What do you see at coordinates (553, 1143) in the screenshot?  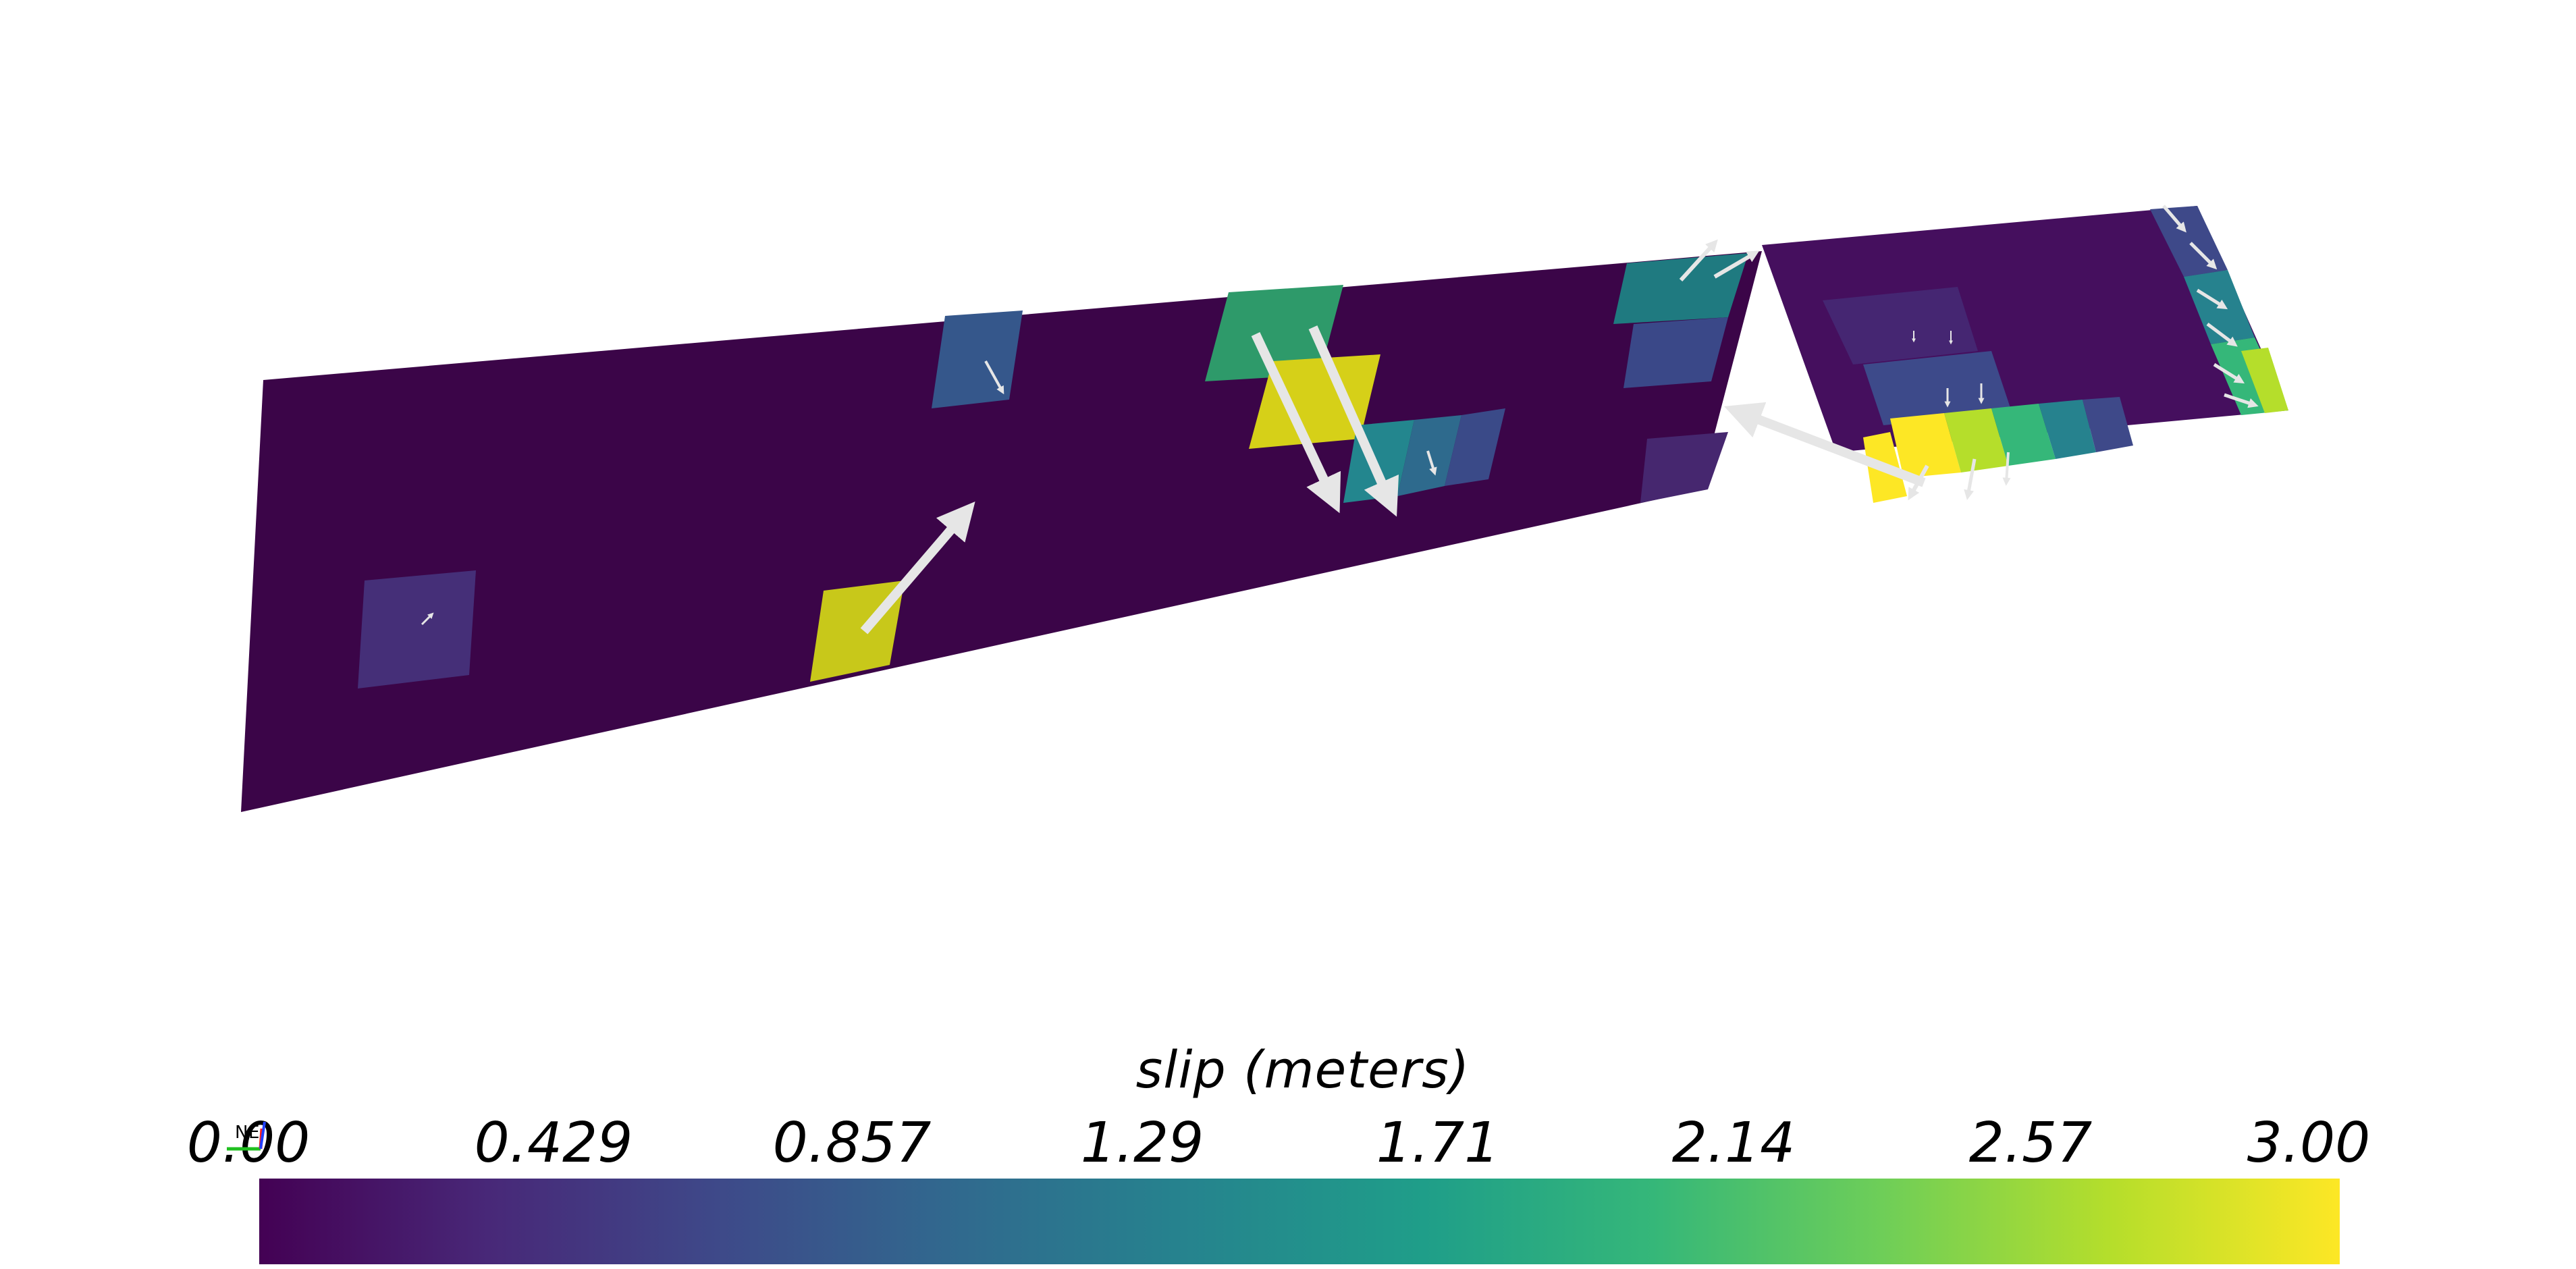 I see `colorbar-tick: 0.429` at bounding box center [553, 1143].